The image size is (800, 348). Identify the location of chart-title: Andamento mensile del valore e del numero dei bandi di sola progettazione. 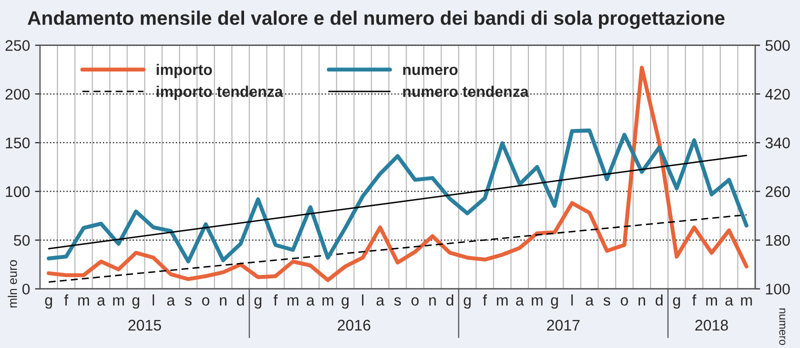
(376, 19).